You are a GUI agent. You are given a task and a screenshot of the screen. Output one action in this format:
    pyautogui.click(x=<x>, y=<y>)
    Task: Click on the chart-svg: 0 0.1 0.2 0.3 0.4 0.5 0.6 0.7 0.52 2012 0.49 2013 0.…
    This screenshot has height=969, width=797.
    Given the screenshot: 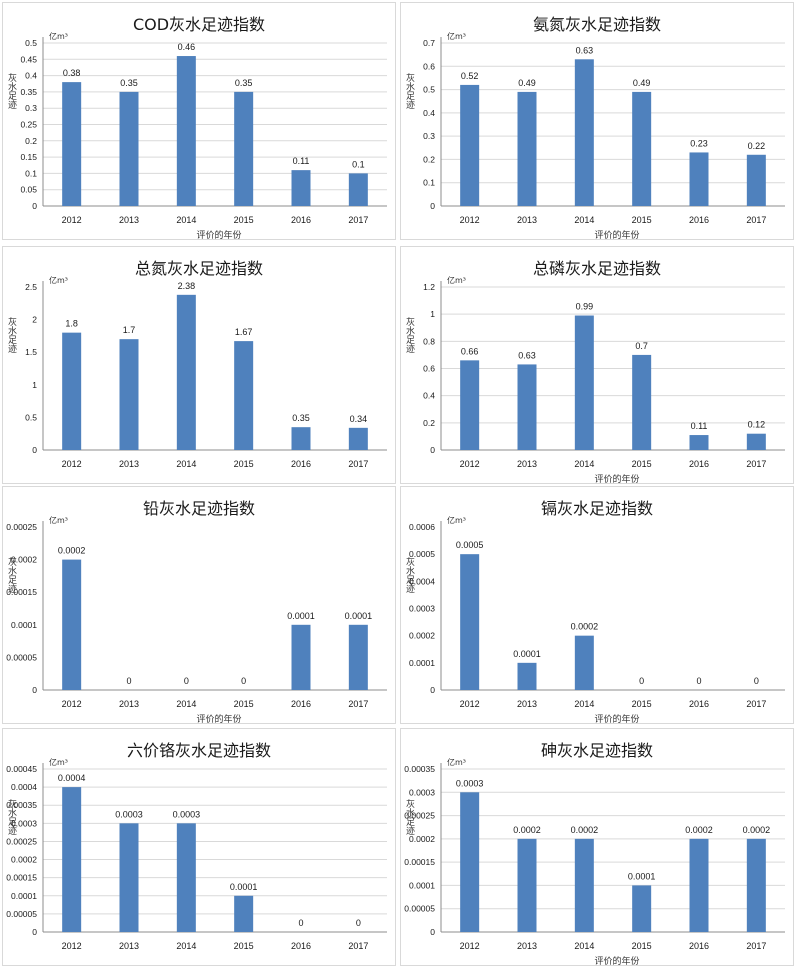 What is the action you would take?
    pyautogui.click(x=604, y=131)
    